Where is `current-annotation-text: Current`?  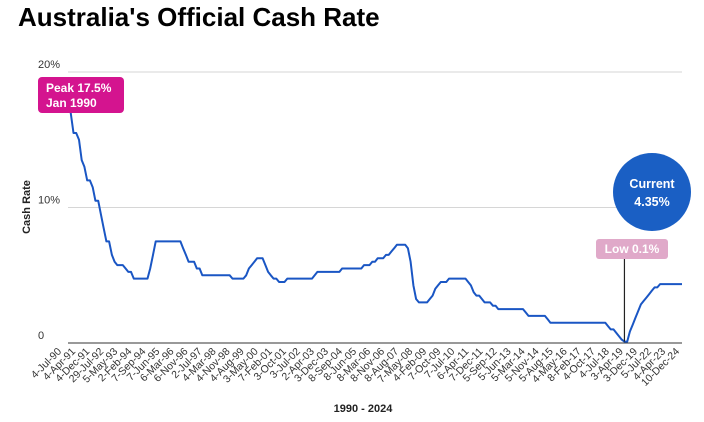 current-annotation-text: Current is located at coordinates (652, 184).